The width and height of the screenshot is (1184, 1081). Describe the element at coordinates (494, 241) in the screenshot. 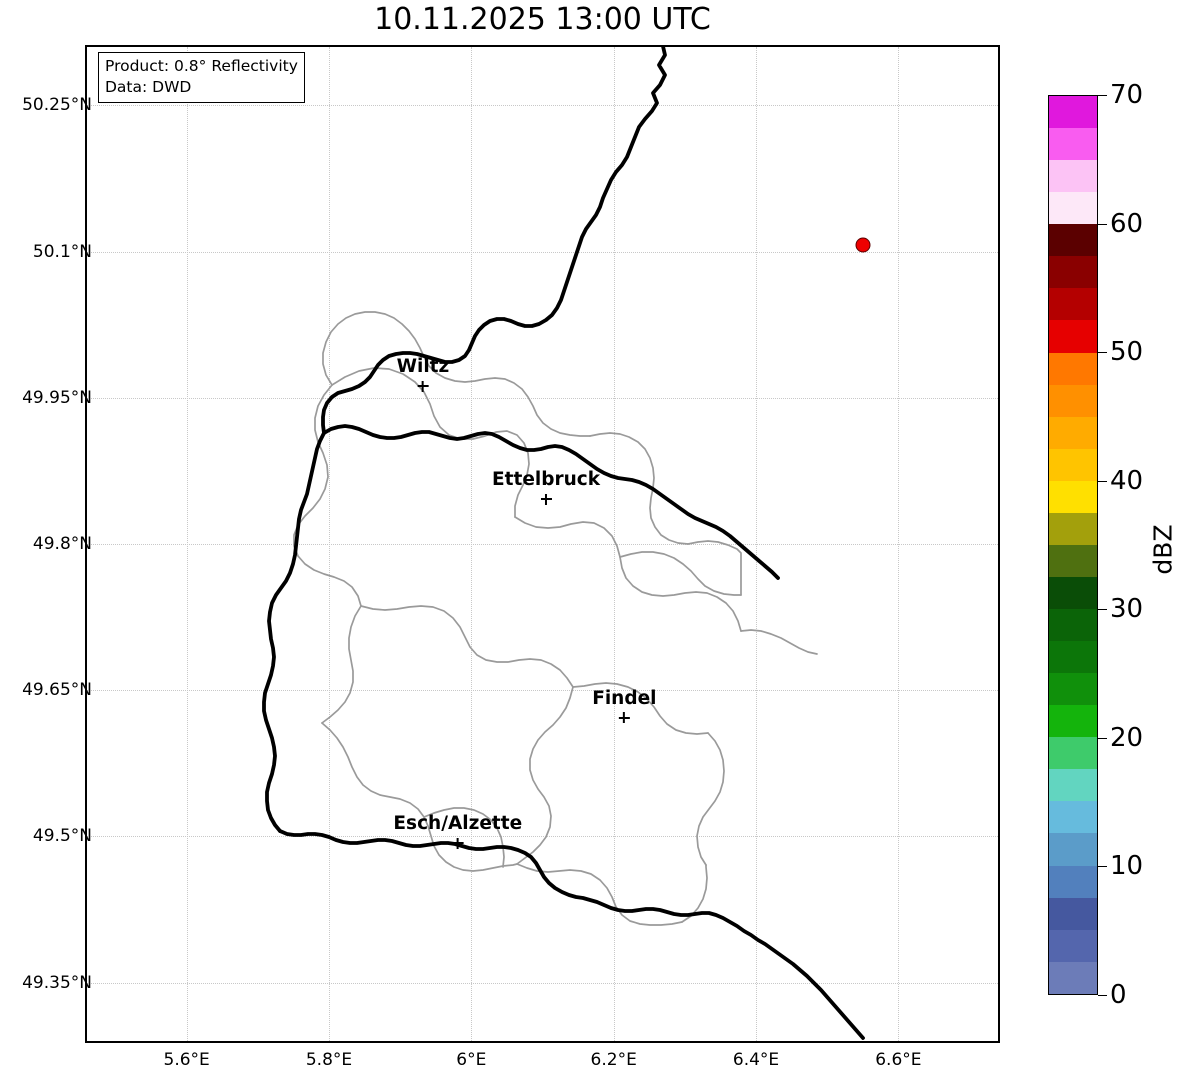

I see `national-border-path` at that location.